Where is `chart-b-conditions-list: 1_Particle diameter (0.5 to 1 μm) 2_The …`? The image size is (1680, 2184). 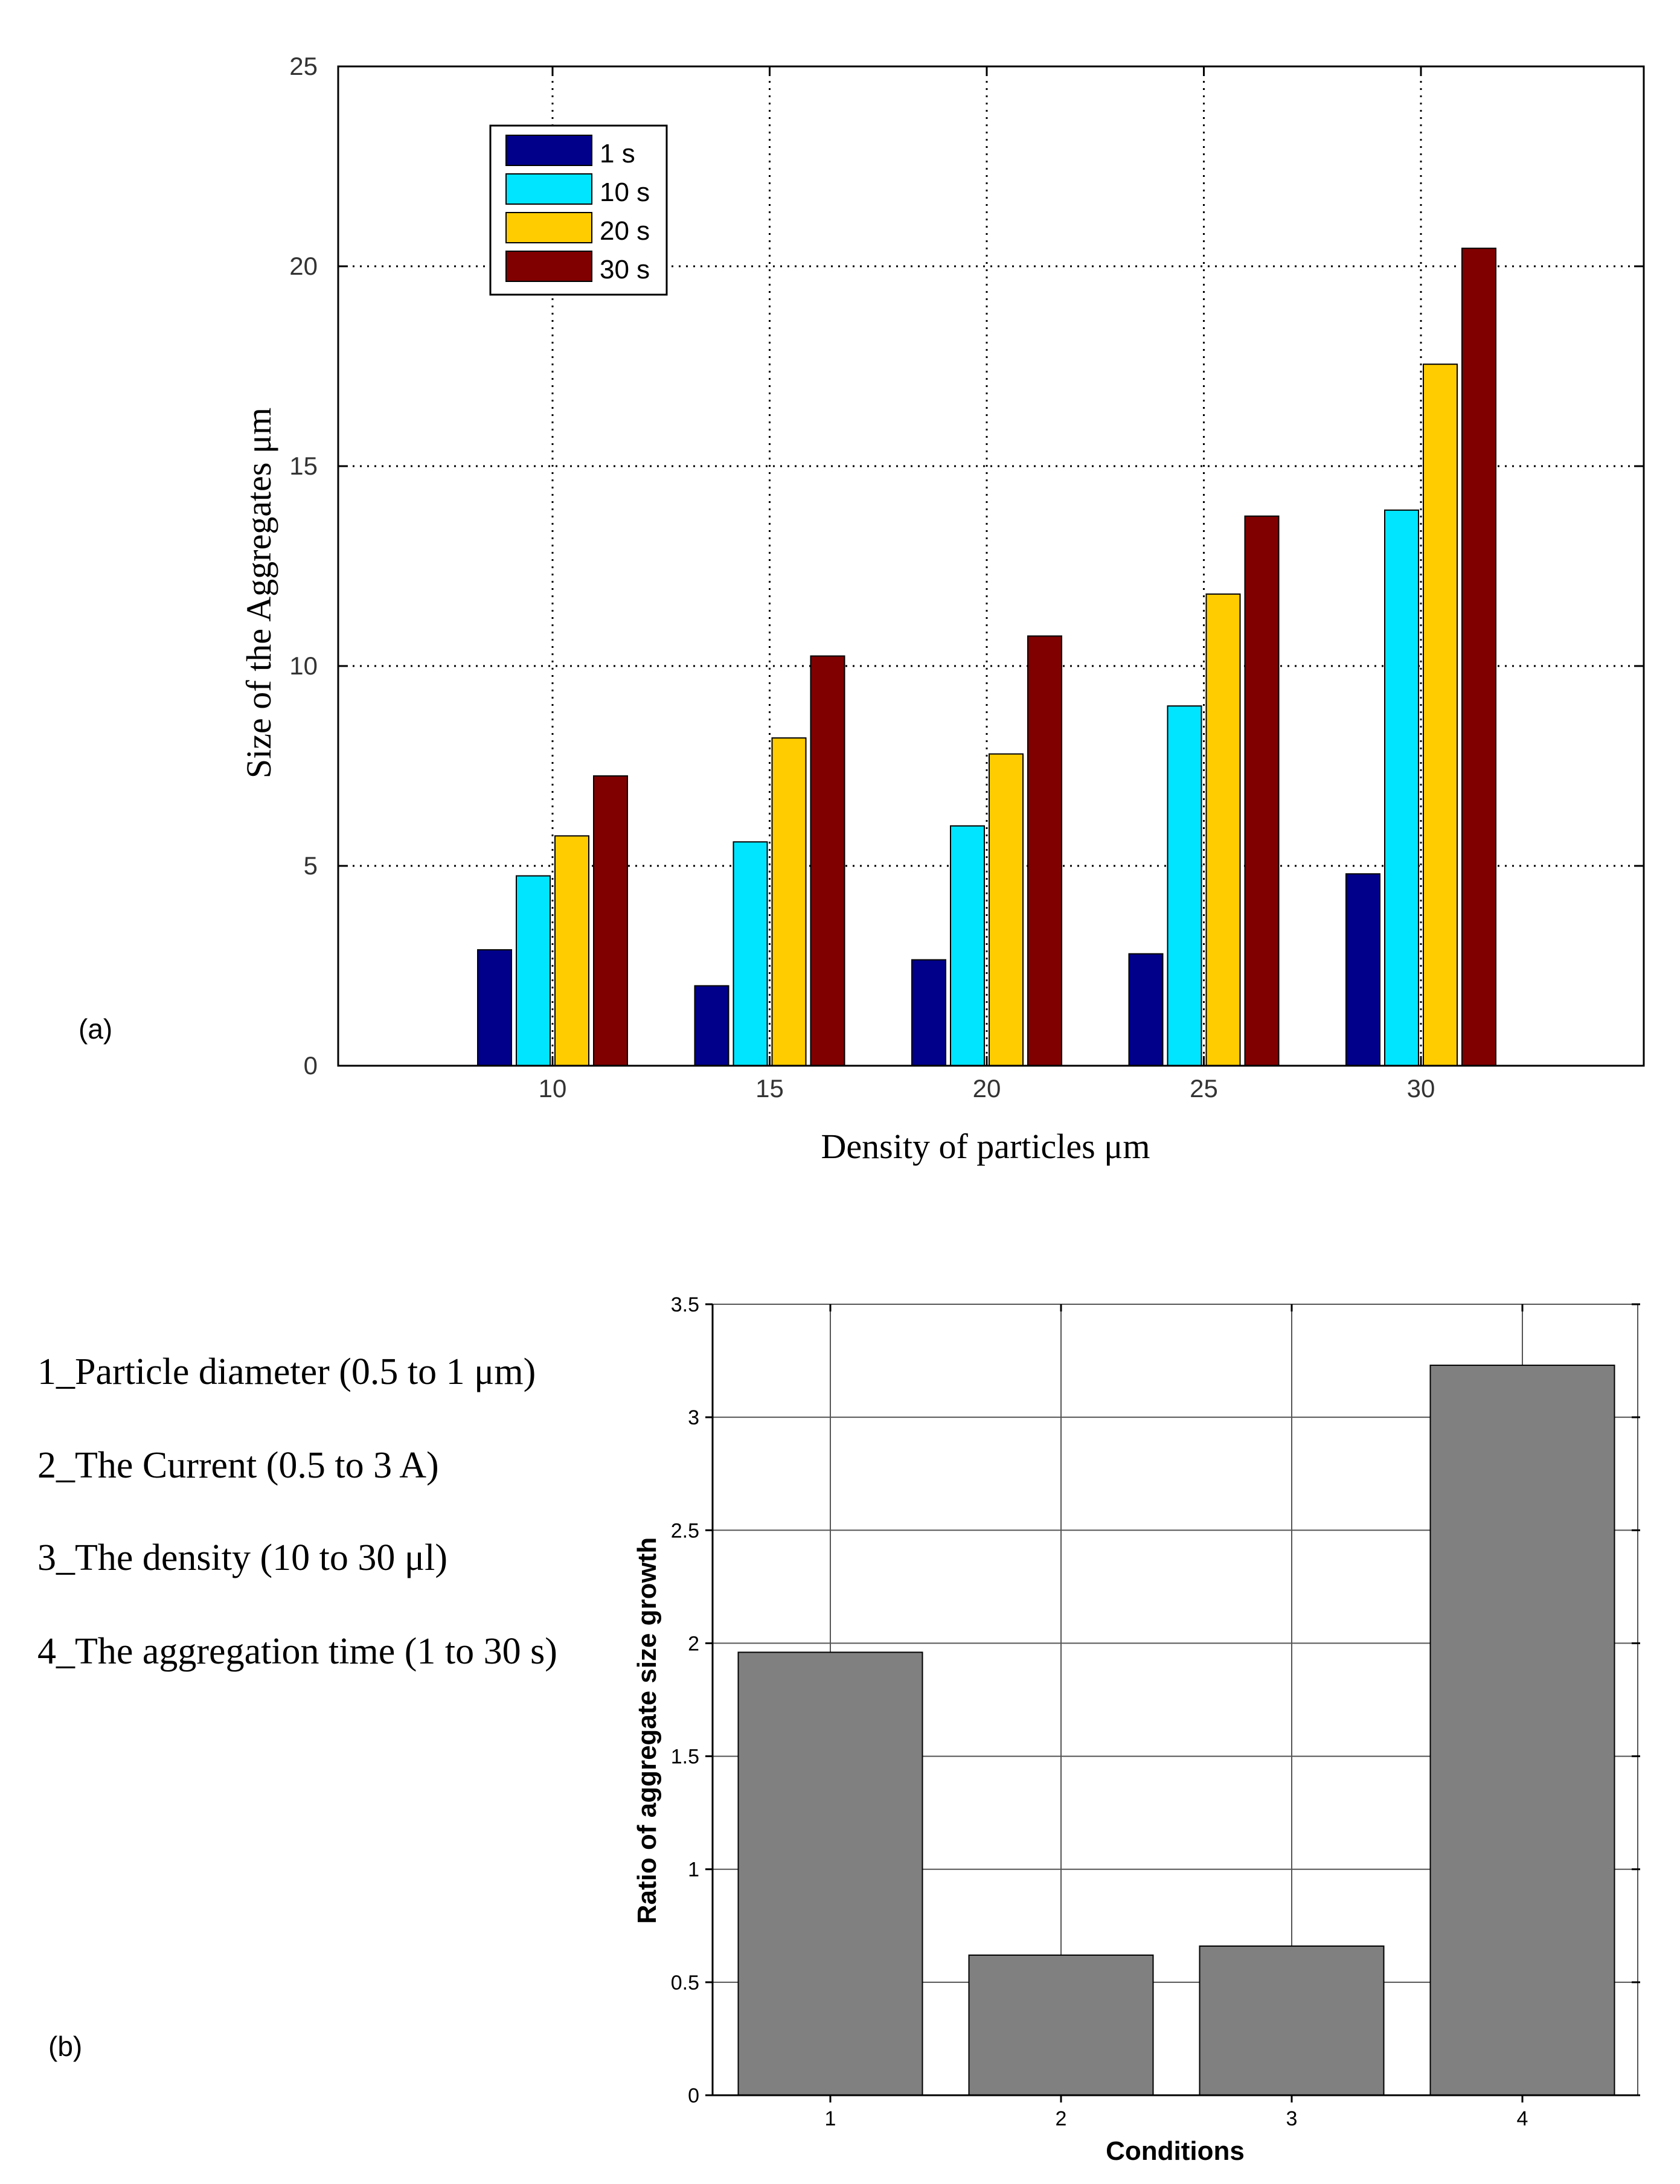 chart-b-conditions-list: 1_Particle diameter (0.5 to 1 μm) 2_The … is located at coordinates (297, 1511).